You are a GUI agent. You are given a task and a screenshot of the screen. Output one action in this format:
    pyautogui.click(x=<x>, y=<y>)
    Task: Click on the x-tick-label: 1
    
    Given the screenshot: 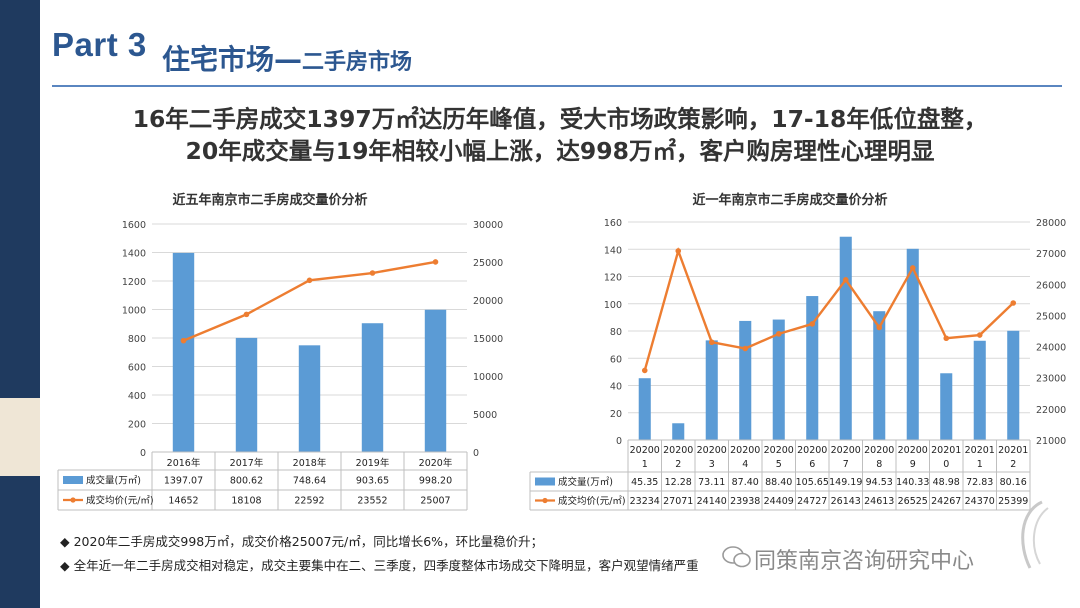 What is the action you would take?
    pyautogui.click(x=980, y=464)
    